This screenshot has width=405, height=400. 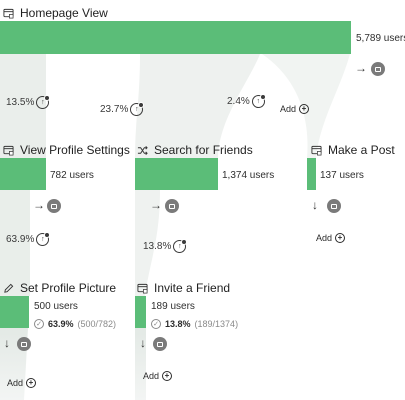 I want to click on step-search-title: Search for Friends, so click(x=195, y=150).